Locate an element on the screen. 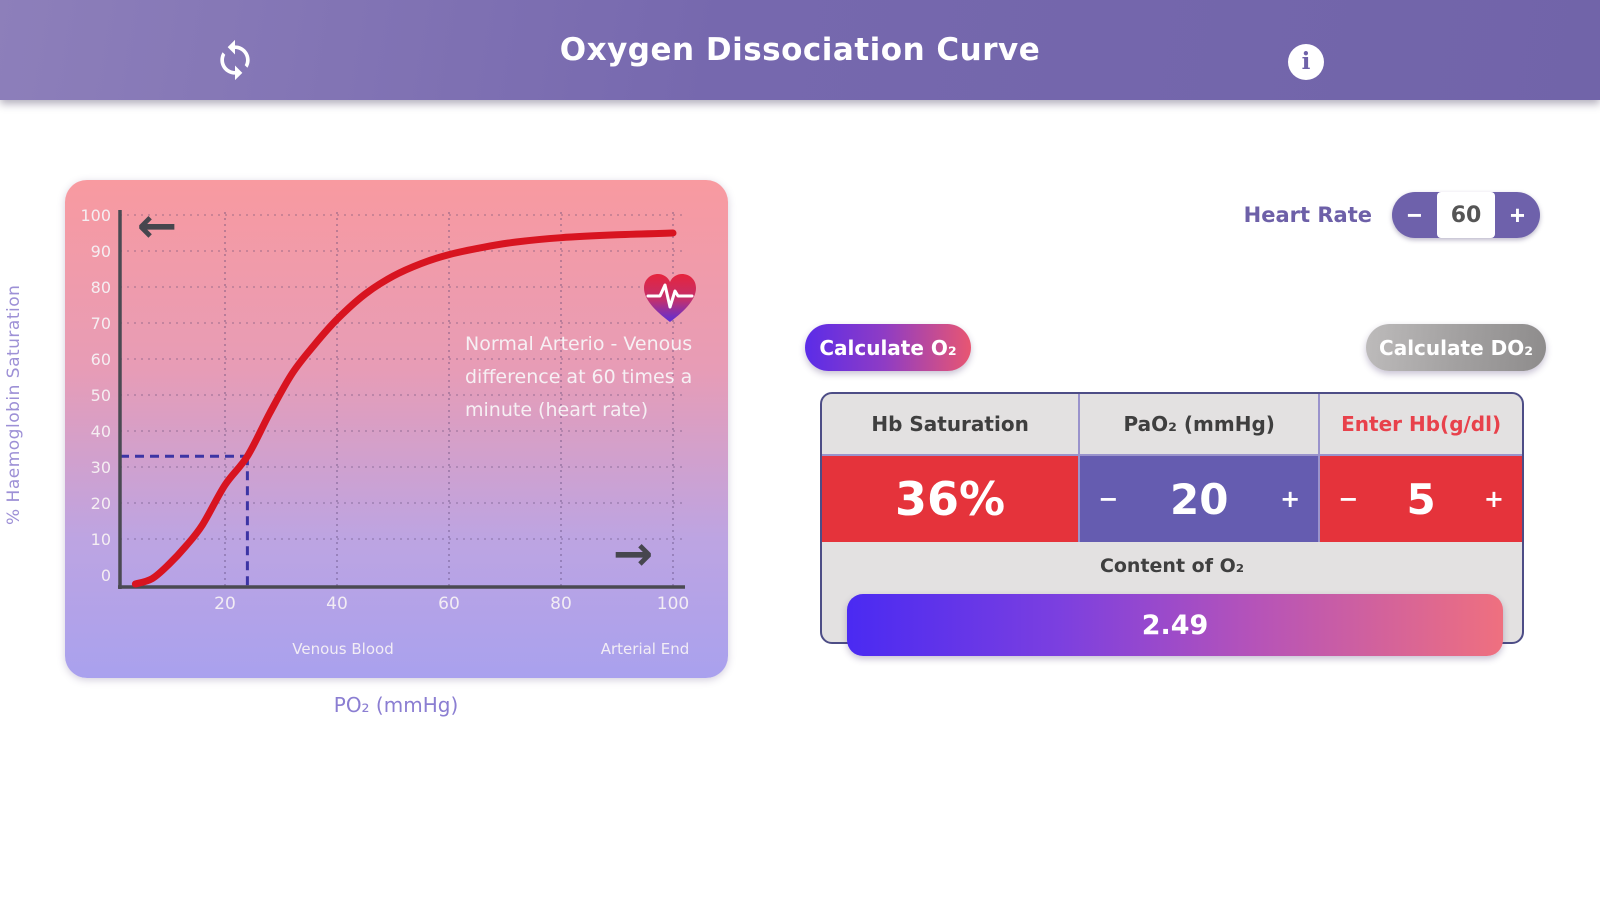 This screenshot has height=900, width=1600. heart-pulse-icon is located at coordinates (670, 298).